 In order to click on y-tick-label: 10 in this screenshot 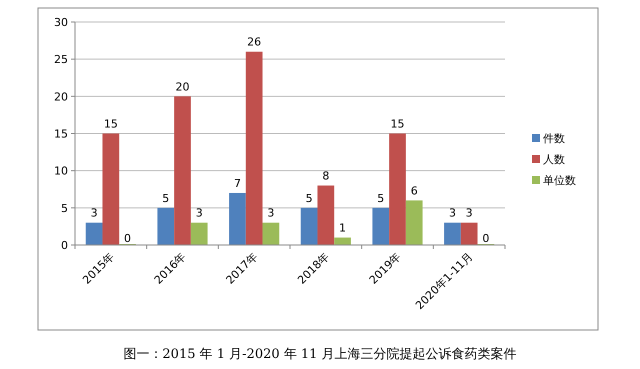, I will do `click(61, 171)`.